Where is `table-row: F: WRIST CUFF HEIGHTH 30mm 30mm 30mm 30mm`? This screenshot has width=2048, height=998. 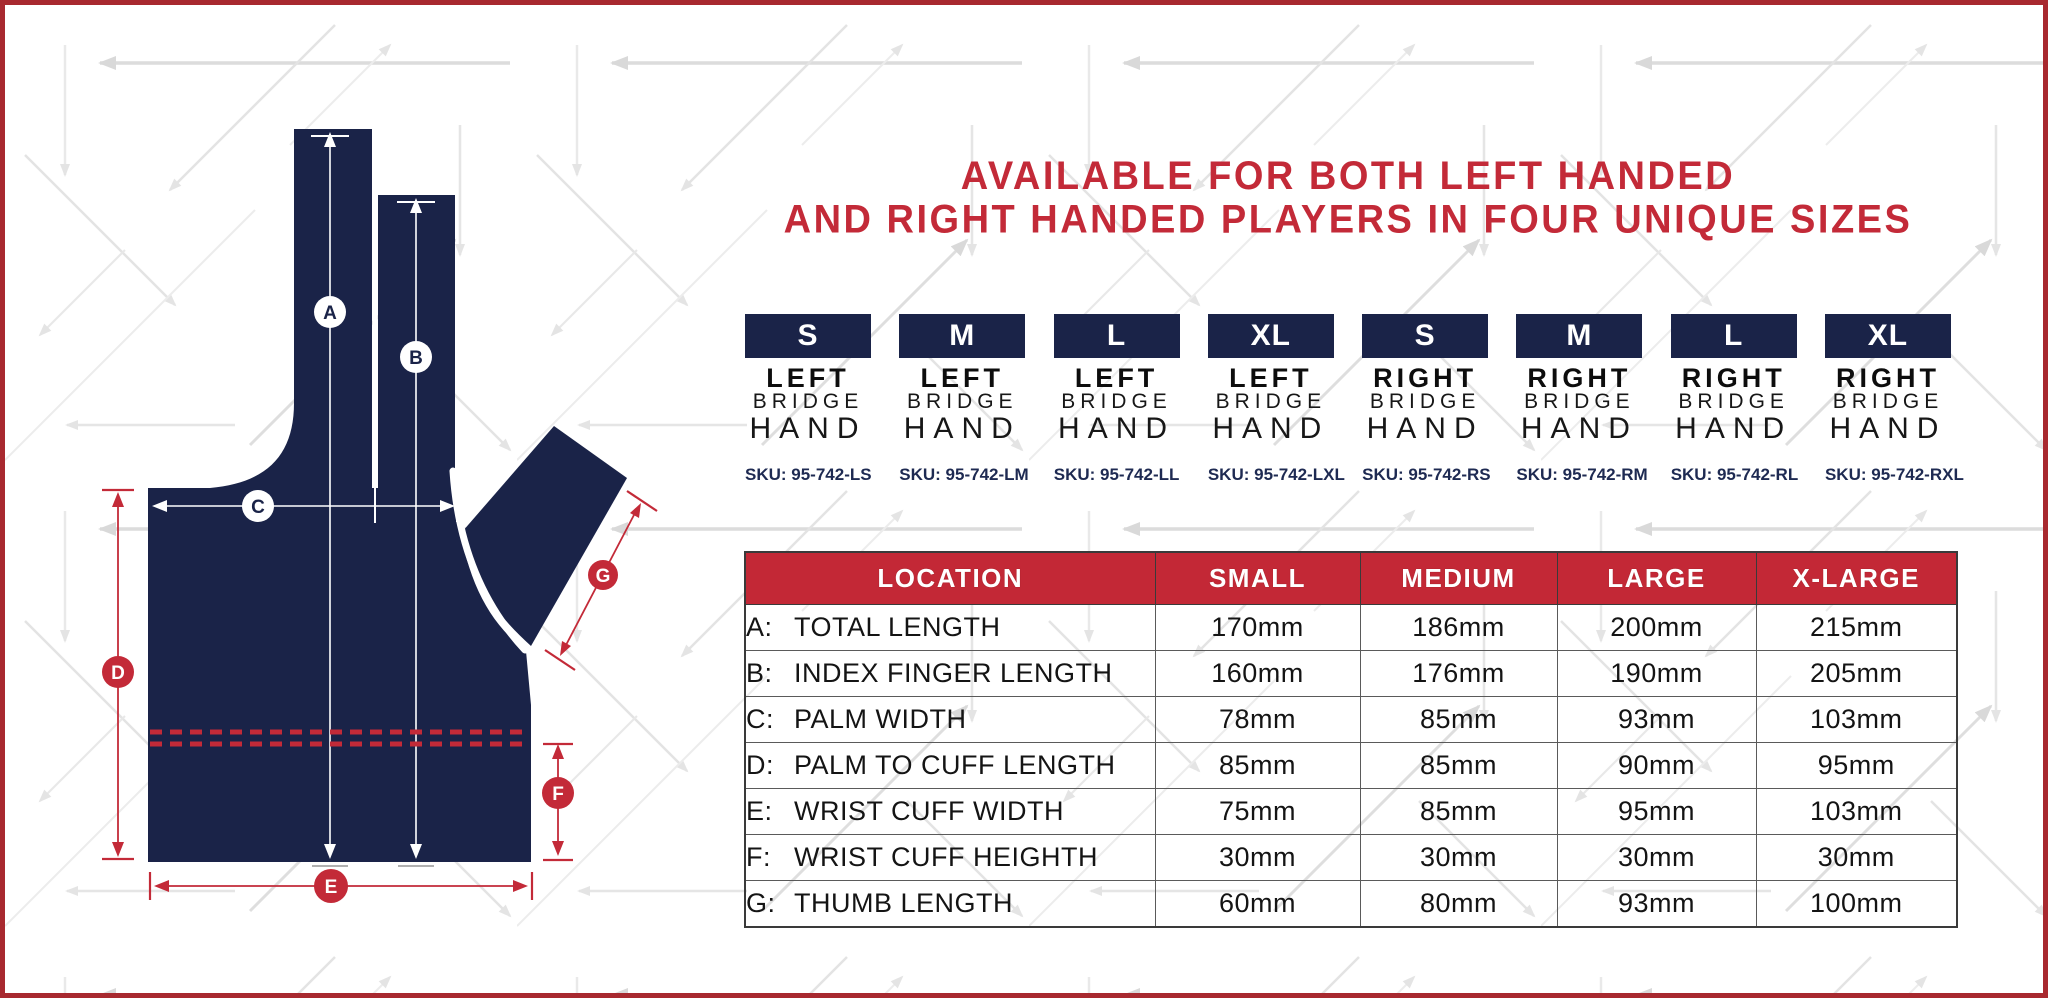 table-row: F: WRIST CUFF HEIGHTH 30mm 30mm 30mm 30mm is located at coordinates (1351, 857).